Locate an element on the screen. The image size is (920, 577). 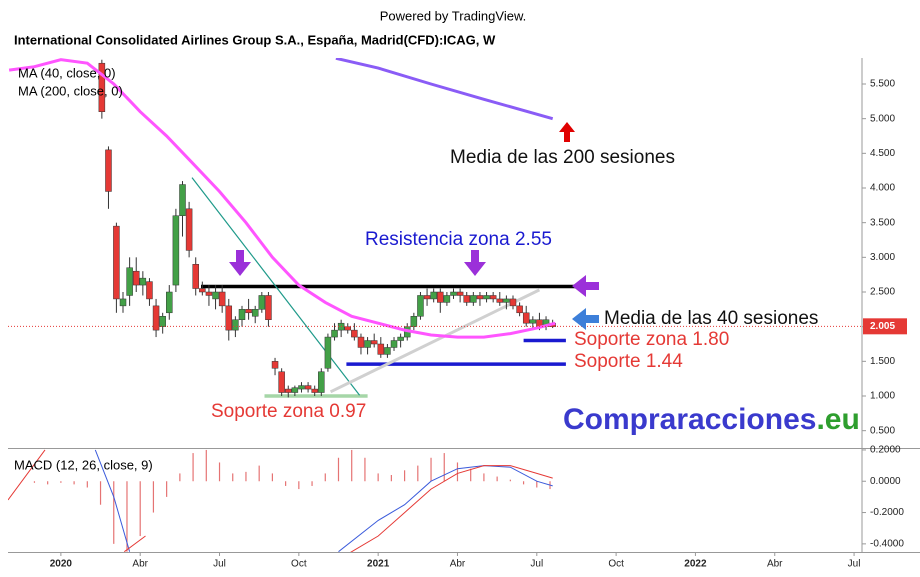
legend-entry: MA (40, close, 0) is located at coordinates (67, 72).